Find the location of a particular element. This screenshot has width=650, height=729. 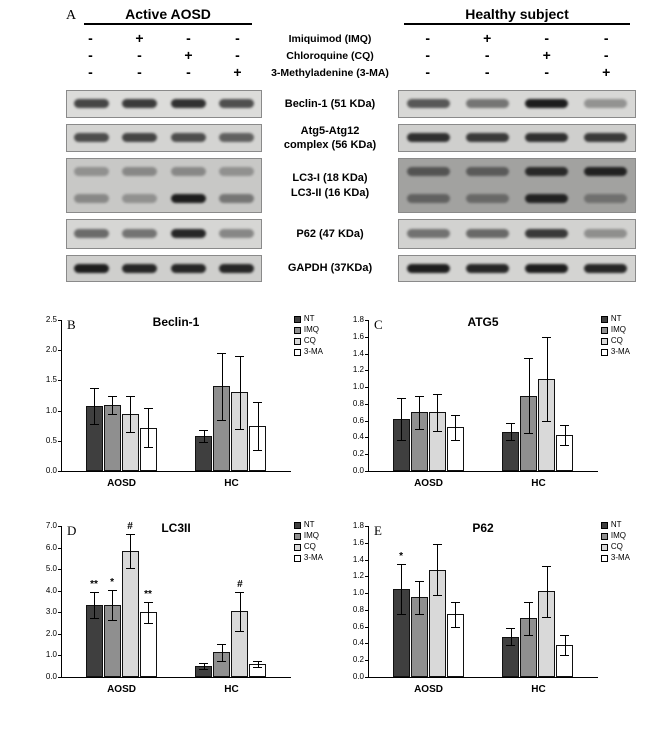

blot-image-p62-hc is located at coordinates (517, 234).